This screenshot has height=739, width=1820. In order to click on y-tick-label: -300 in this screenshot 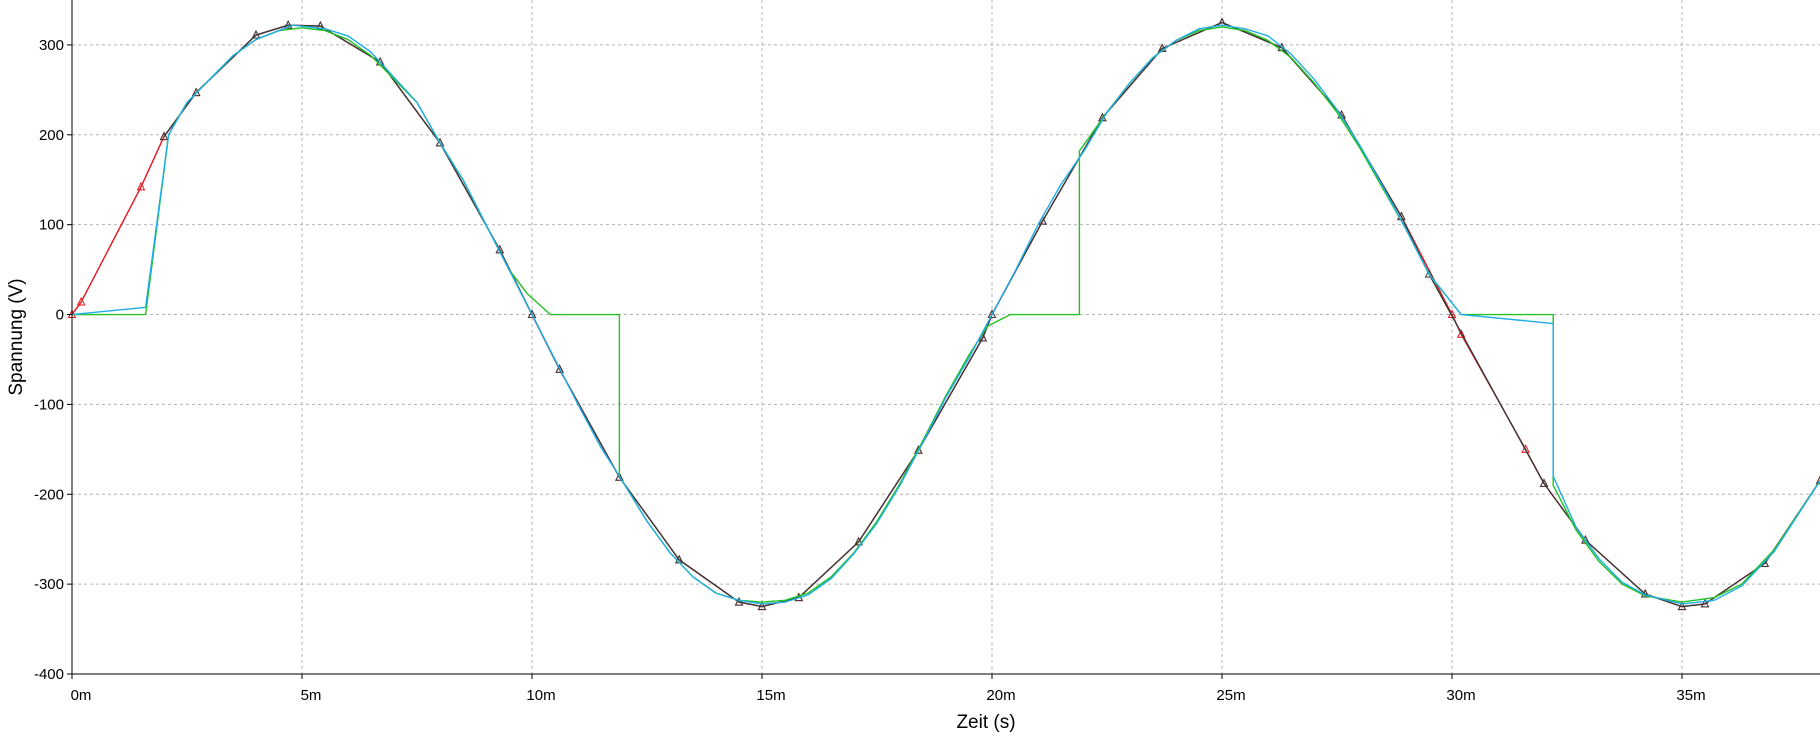, I will do `click(49, 584)`.